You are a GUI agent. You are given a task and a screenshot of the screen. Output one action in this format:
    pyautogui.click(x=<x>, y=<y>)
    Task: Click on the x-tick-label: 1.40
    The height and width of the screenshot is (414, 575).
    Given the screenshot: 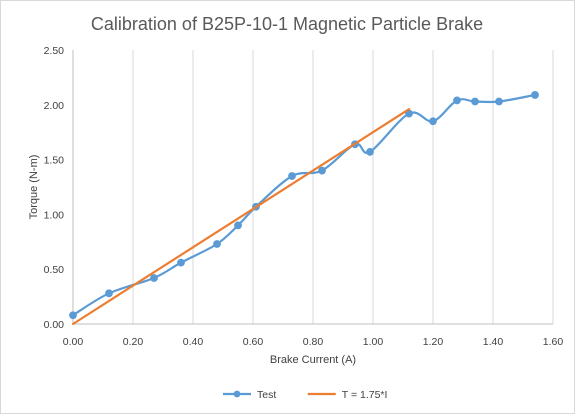 What is the action you would take?
    pyautogui.click(x=493, y=342)
    